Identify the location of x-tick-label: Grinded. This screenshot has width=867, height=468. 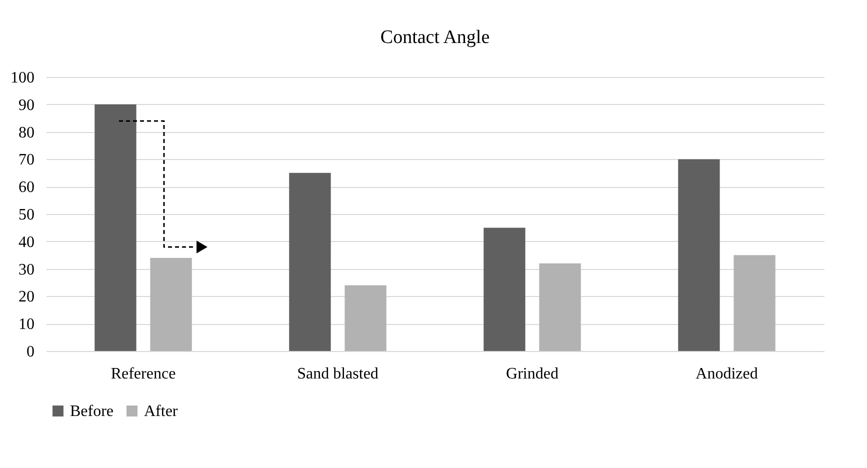
(532, 374).